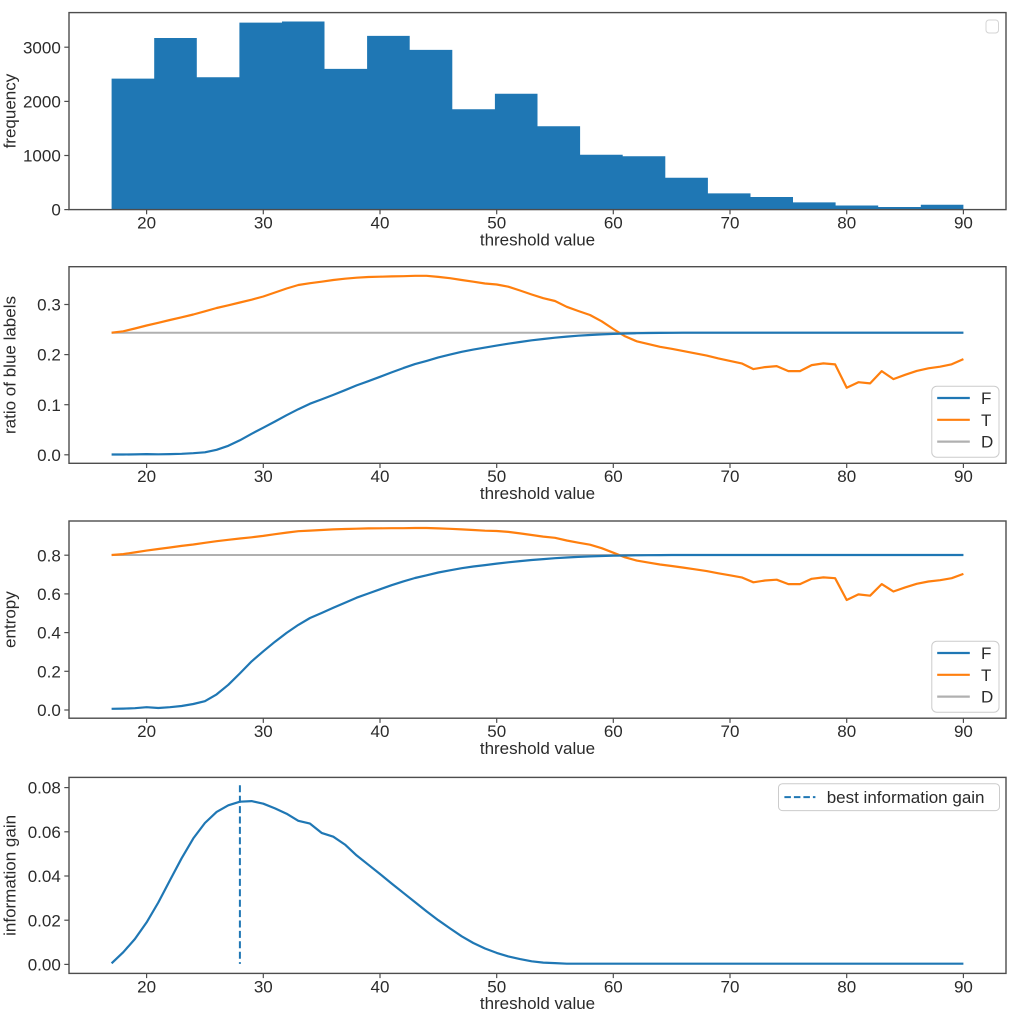 This screenshot has height=1013, width=1012. I want to click on svg-text: entropy, so click(10, 619).